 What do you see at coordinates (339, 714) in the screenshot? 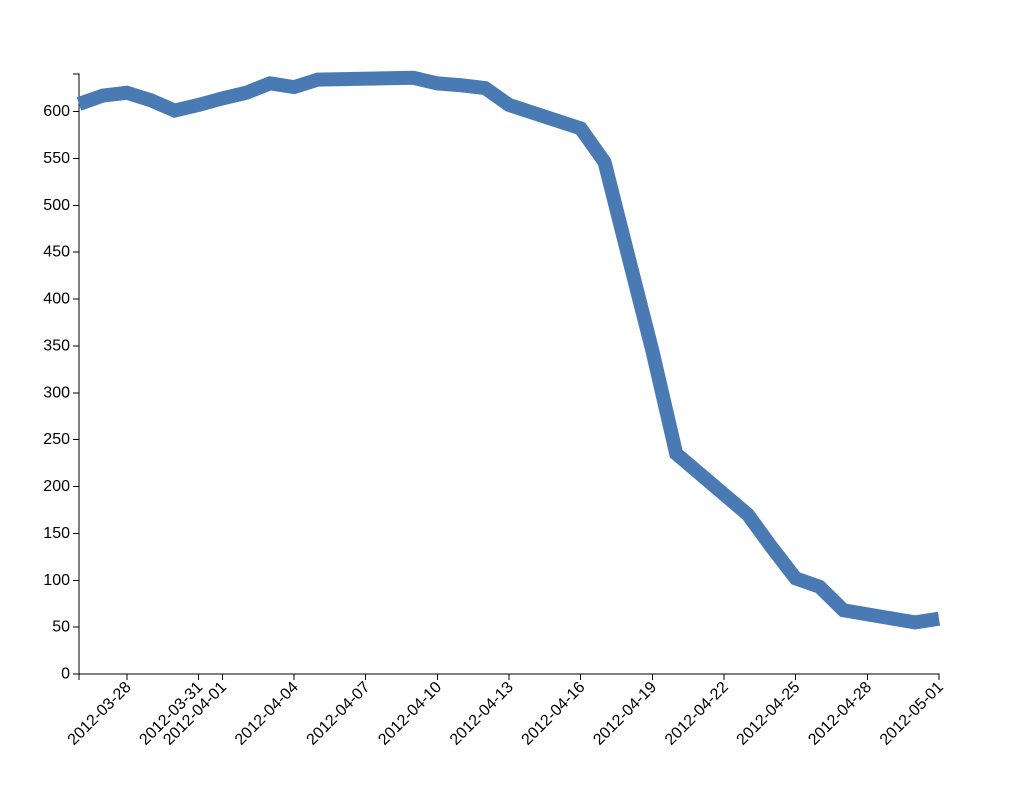
I see `x-tick-label: 2012-04-07` at bounding box center [339, 714].